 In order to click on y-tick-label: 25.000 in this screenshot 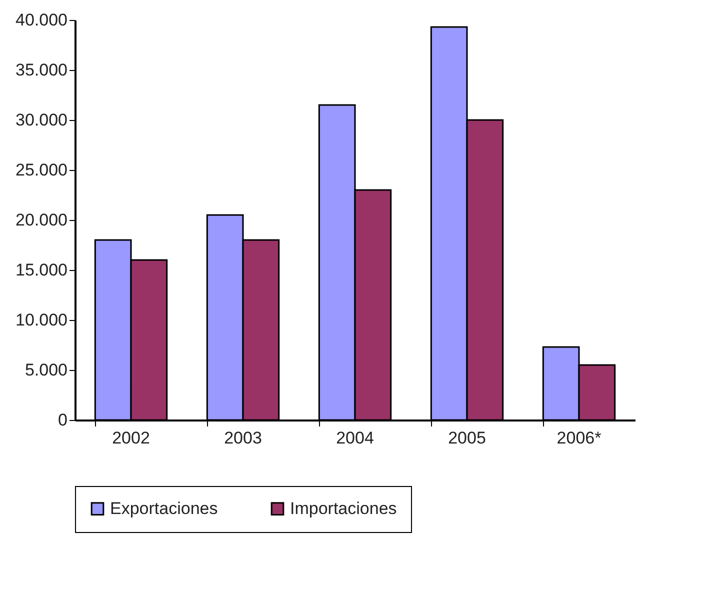, I will do `click(42, 170)`.